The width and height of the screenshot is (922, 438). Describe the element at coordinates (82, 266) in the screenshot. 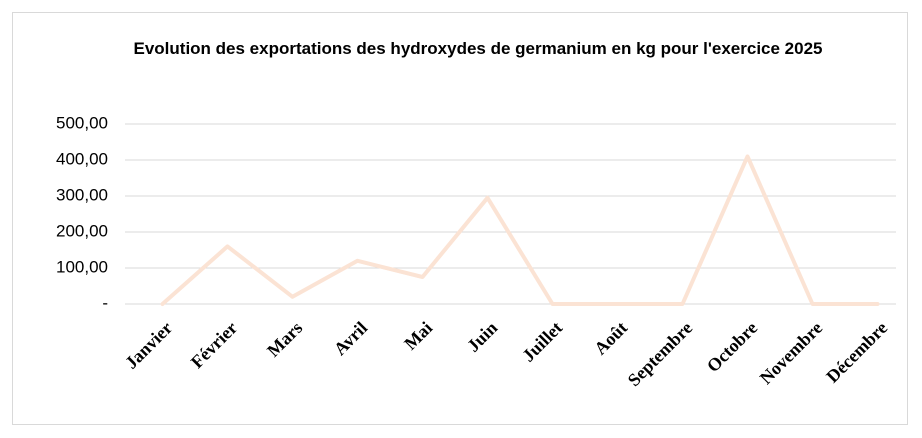

I see `y-tick-label: 100,00` at that location.